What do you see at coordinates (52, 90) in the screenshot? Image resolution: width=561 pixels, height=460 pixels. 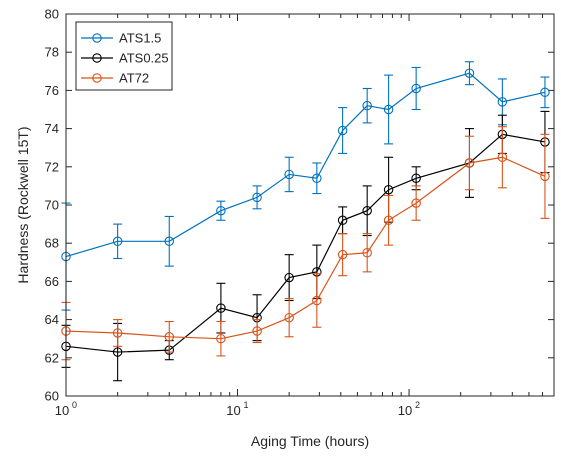 I see `y-tick-label: 76` at bounding box center [52, 90].